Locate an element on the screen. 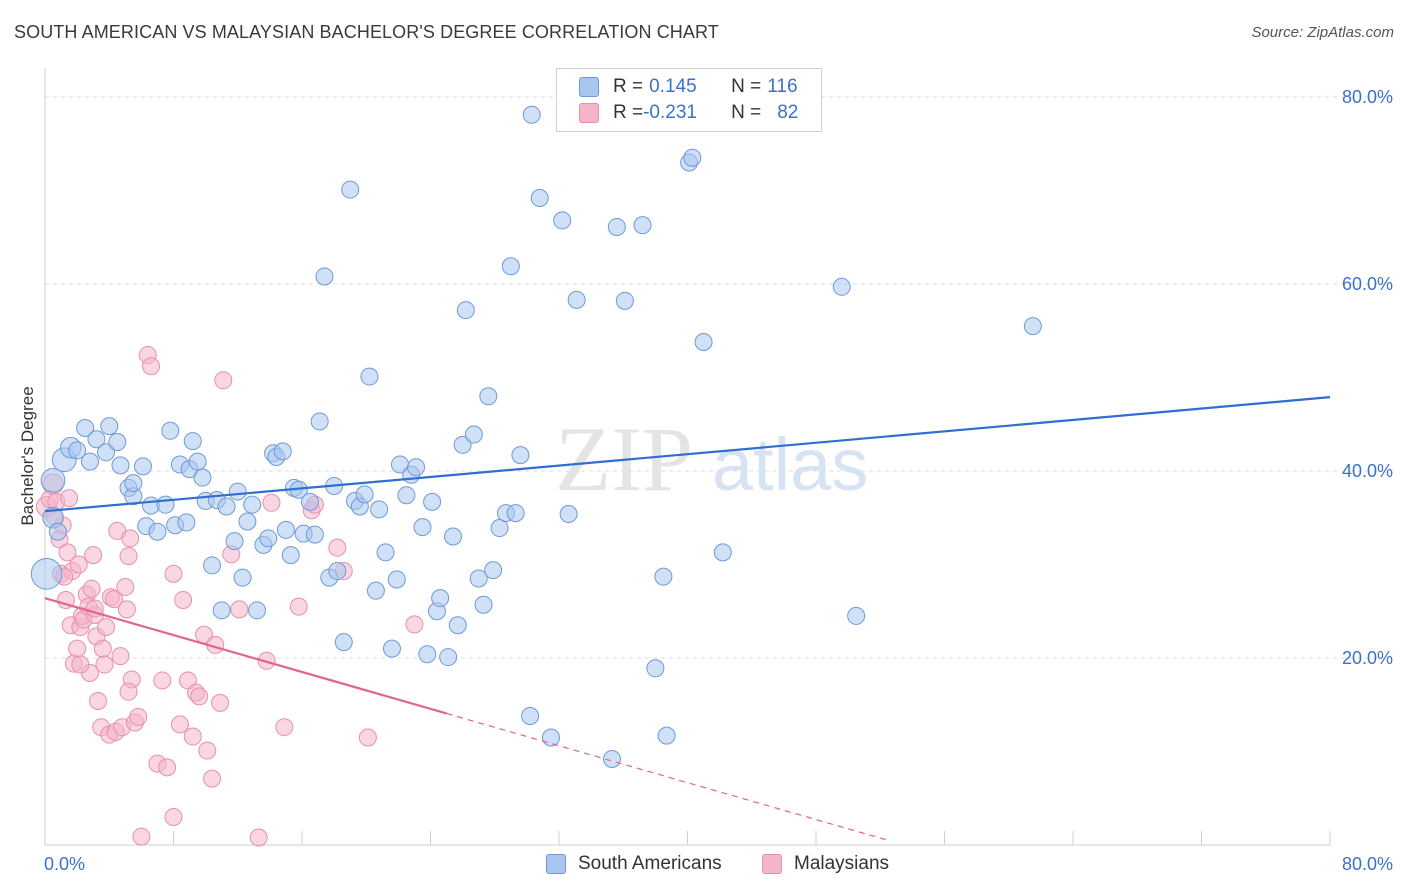 The image size is (1406, 892). legend-swatch-blue is located at coordinates (589, 87).